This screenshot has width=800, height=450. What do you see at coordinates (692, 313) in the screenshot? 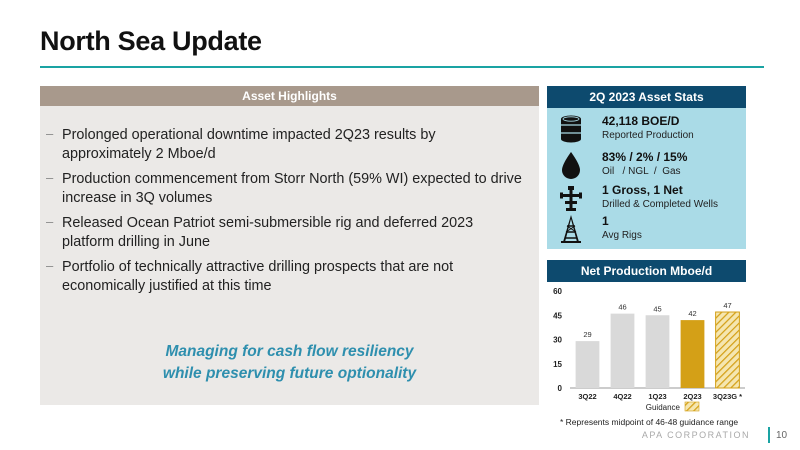
I see `data-label: 42` at bounding box center [692, 313].